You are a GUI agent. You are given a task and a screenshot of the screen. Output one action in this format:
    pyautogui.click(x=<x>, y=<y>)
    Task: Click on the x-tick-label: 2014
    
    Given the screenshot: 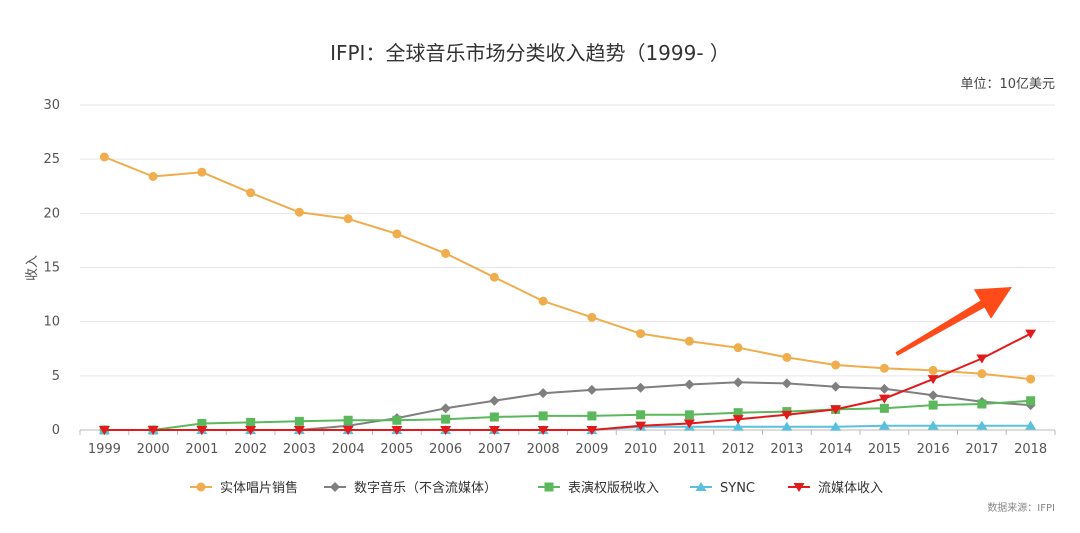 What is the action you would take?
    pyautogui.click(x=835, y=449)
    